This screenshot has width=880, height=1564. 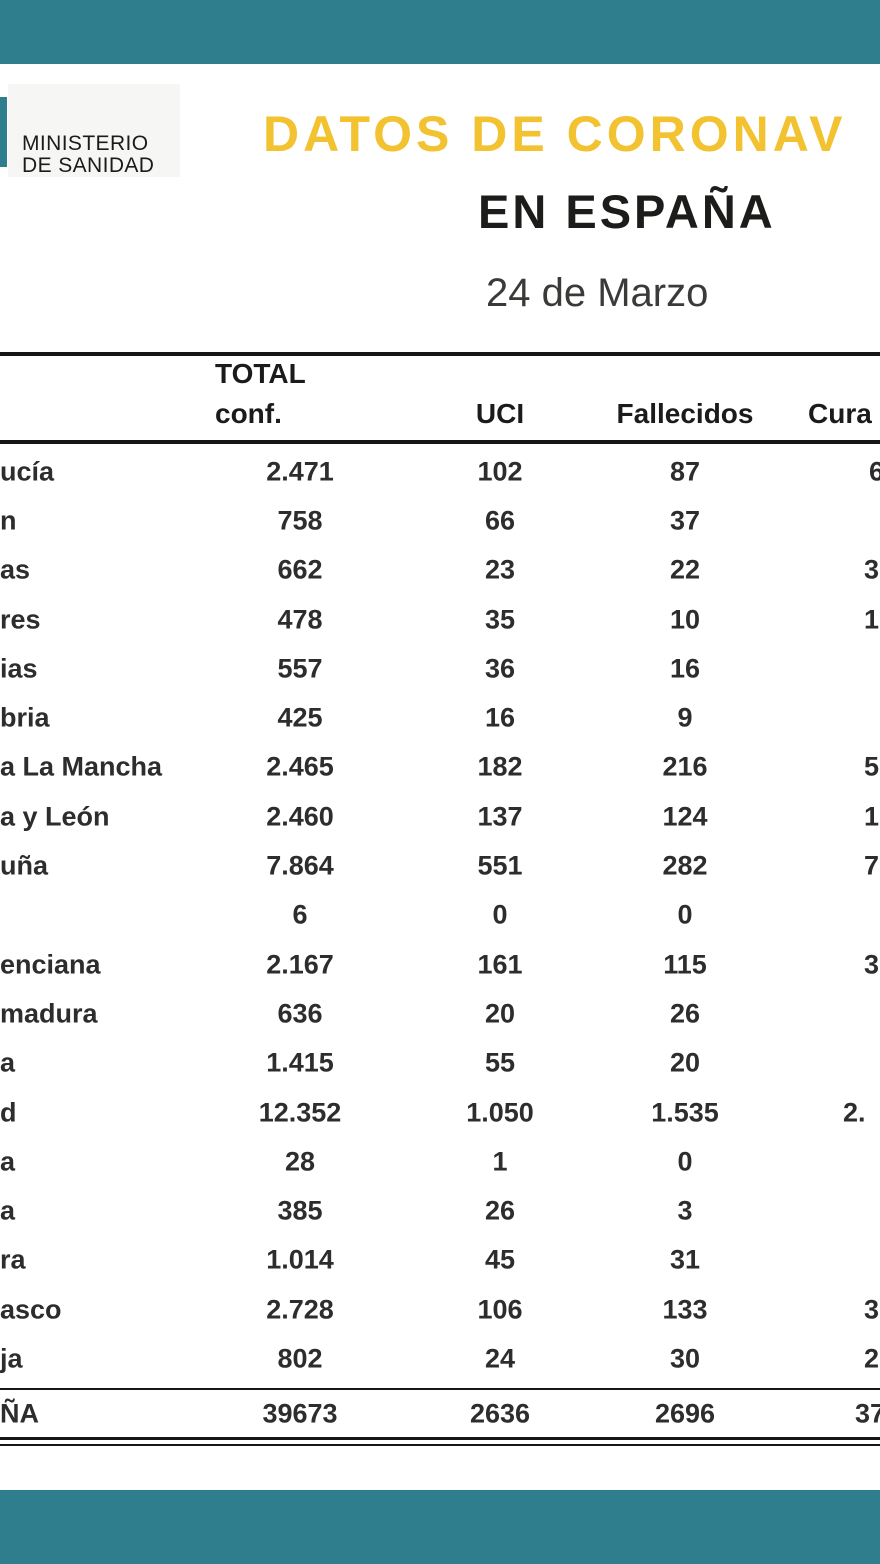 I want to click on fallecidos-value: 115, so click(x=685, y=964).